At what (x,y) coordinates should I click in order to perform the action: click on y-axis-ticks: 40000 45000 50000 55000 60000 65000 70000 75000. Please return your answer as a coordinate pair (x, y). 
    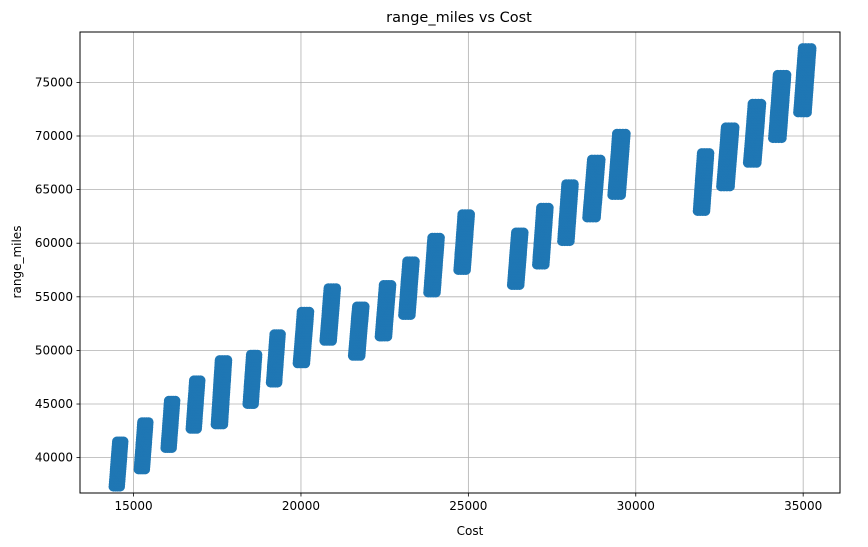
    Looking at the image, I should click on (57, 270).